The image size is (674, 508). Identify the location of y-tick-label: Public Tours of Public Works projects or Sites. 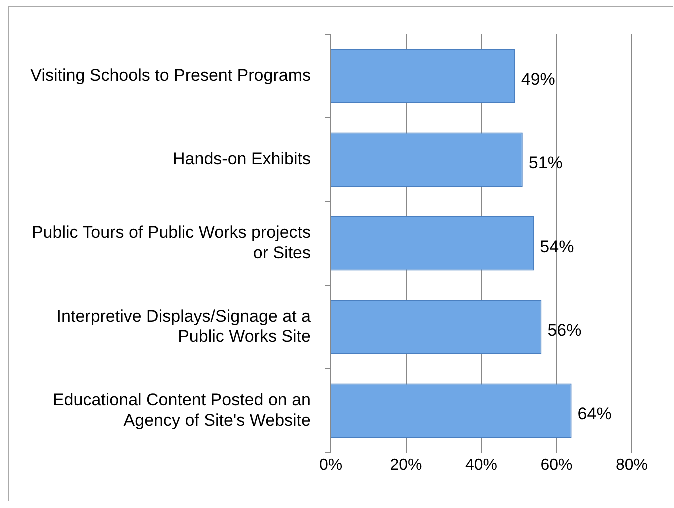
(171, 242).